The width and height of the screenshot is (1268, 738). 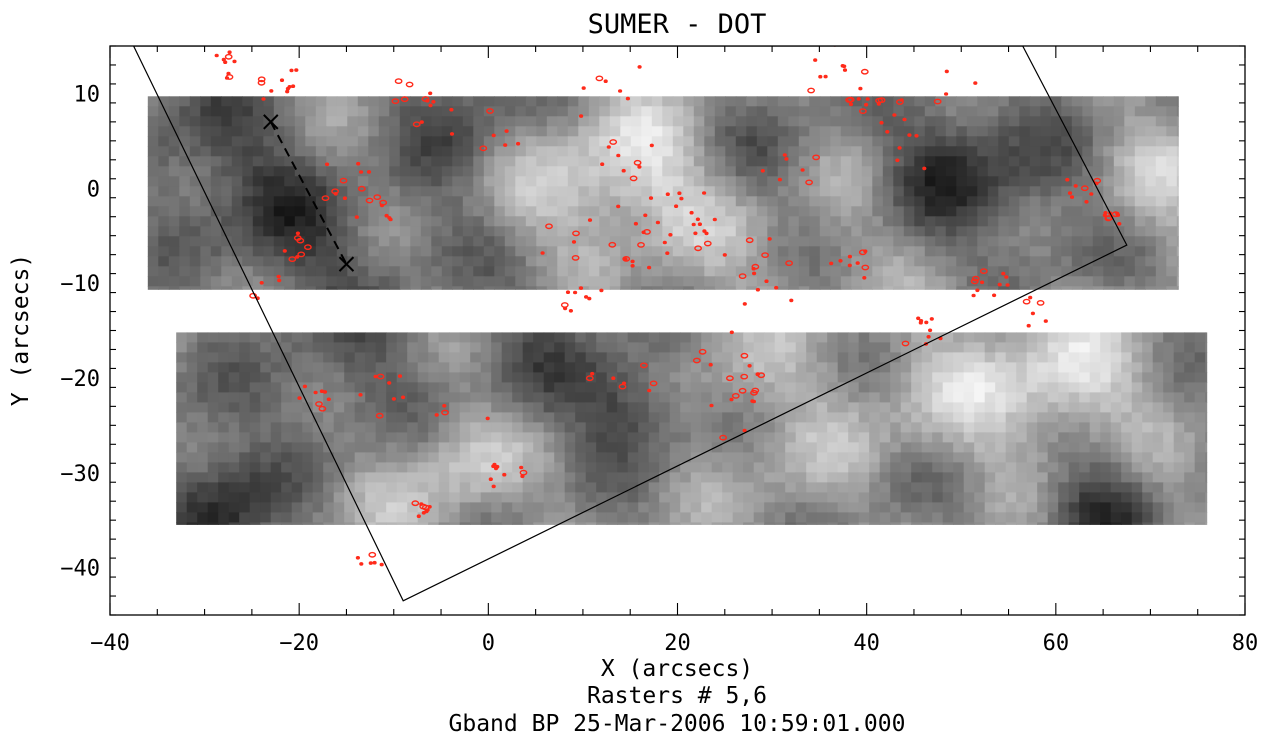 What do you see at coordinates (866, 643) in the screenshot?
I see `x-tick-label: 40` at bounding box center [866, 643].